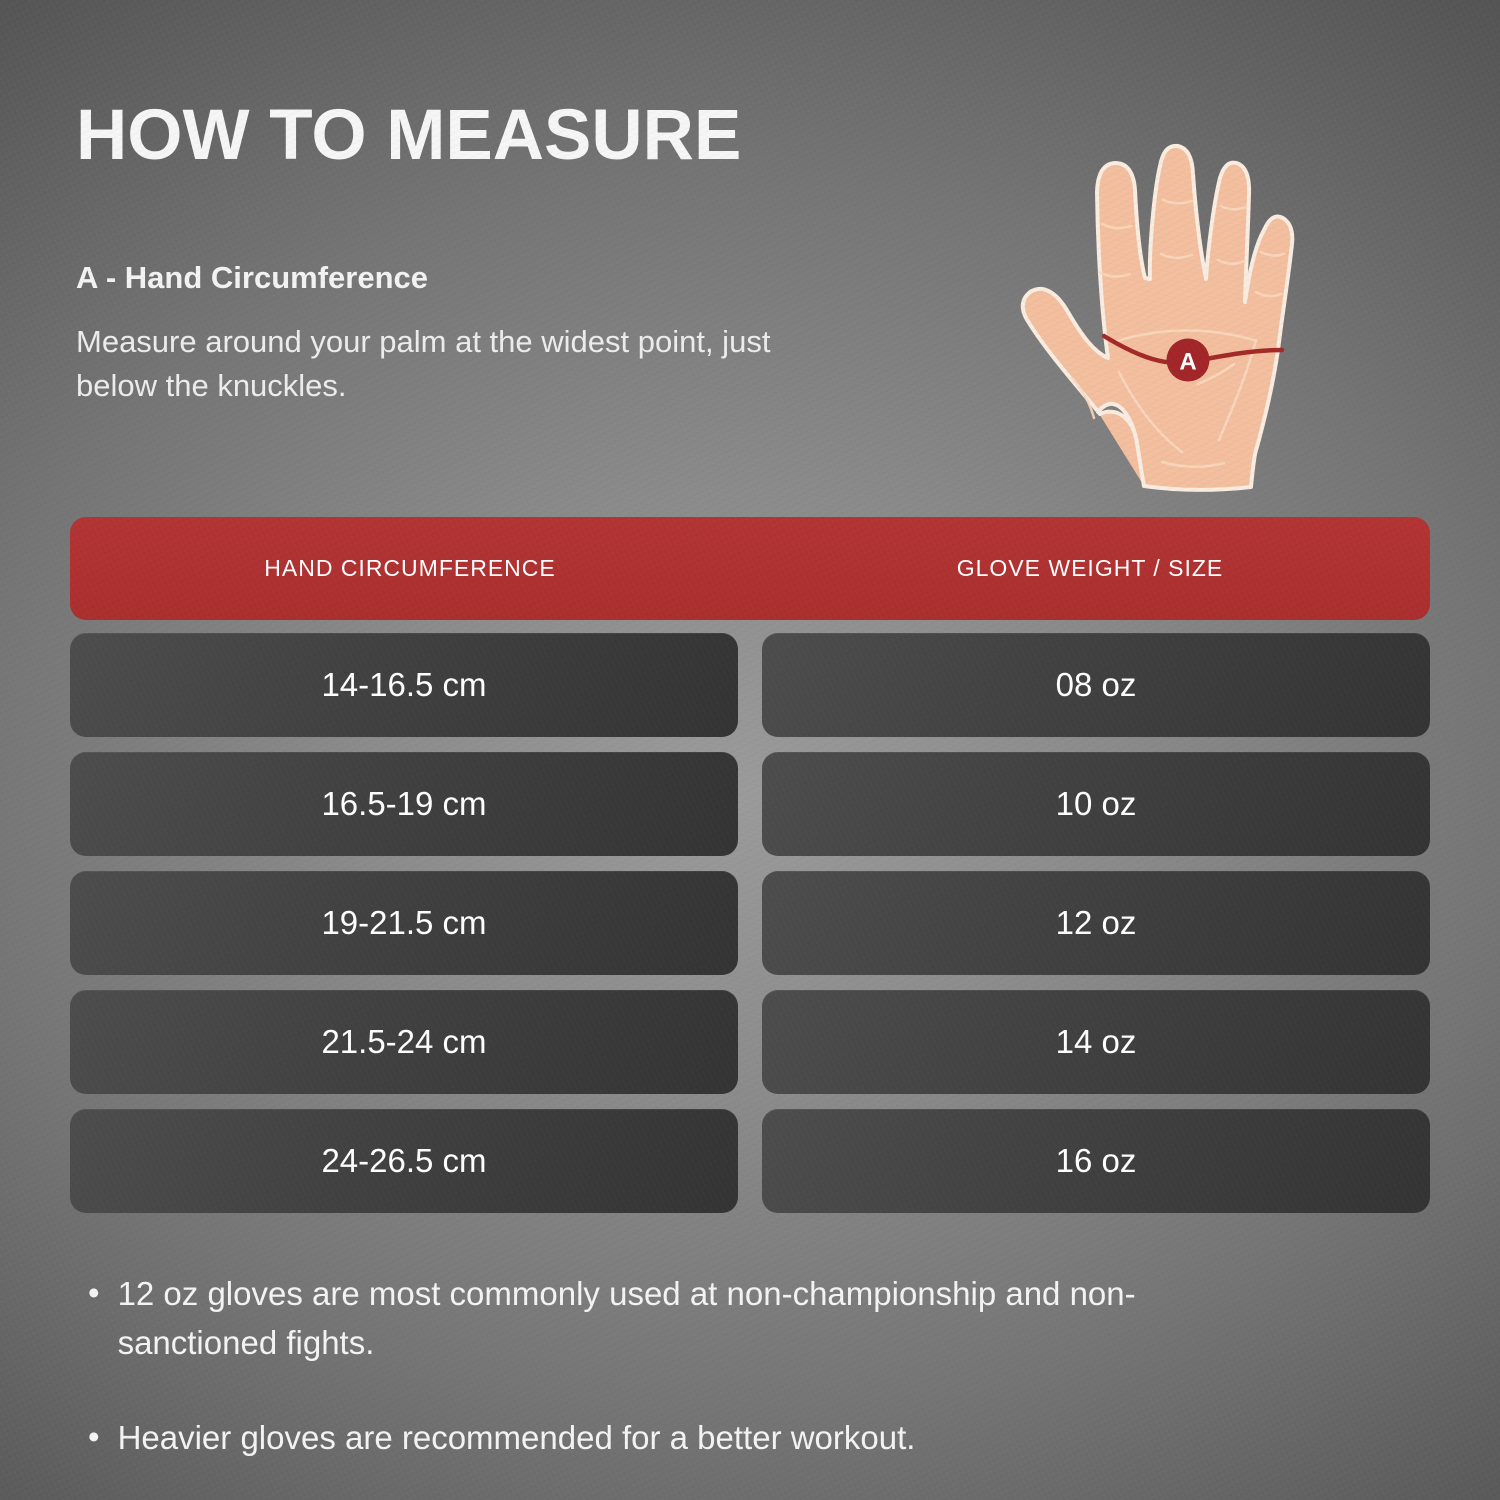 Image resolution: width=1500 pixels, height=1500 pixels. Describe the element at coordinates (1096, 685) in the screenshot. I see `cell-glove-weight: 08 oz` at that location.